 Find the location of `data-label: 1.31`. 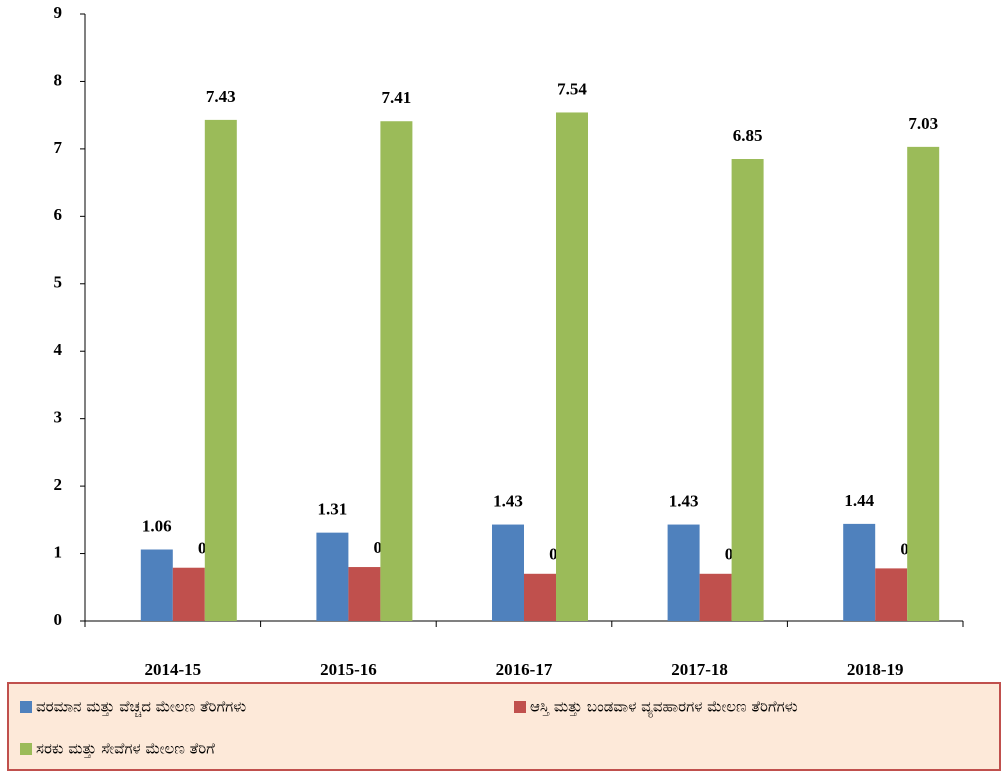

data-label: 1.31 is located at coordinates (333, 509).